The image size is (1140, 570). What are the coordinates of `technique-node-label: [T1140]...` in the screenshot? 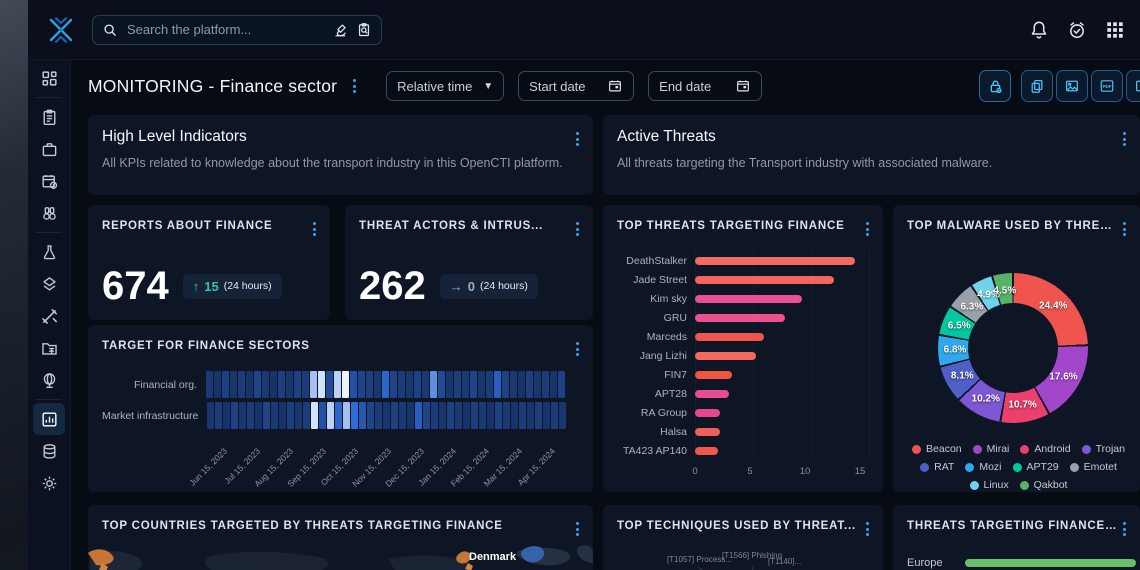 It's located at (785, 561).